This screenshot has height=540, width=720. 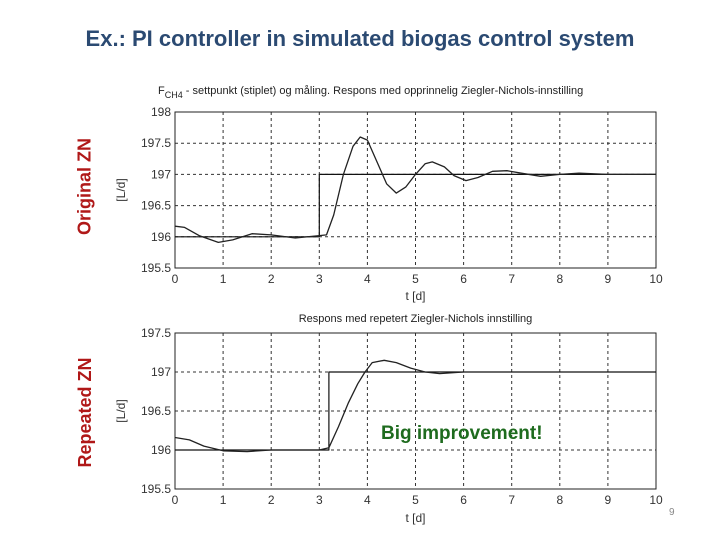 What do you see at coordinates (462, 433) in the screenshot?
I see `annotation-big-improvement: Big improvement!` at bounding box center [462, 433].